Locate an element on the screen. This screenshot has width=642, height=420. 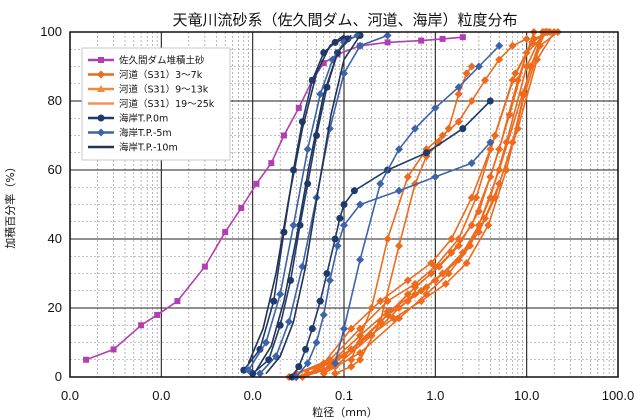
y-tick-label: 80 is located at coordinates (55, 100).